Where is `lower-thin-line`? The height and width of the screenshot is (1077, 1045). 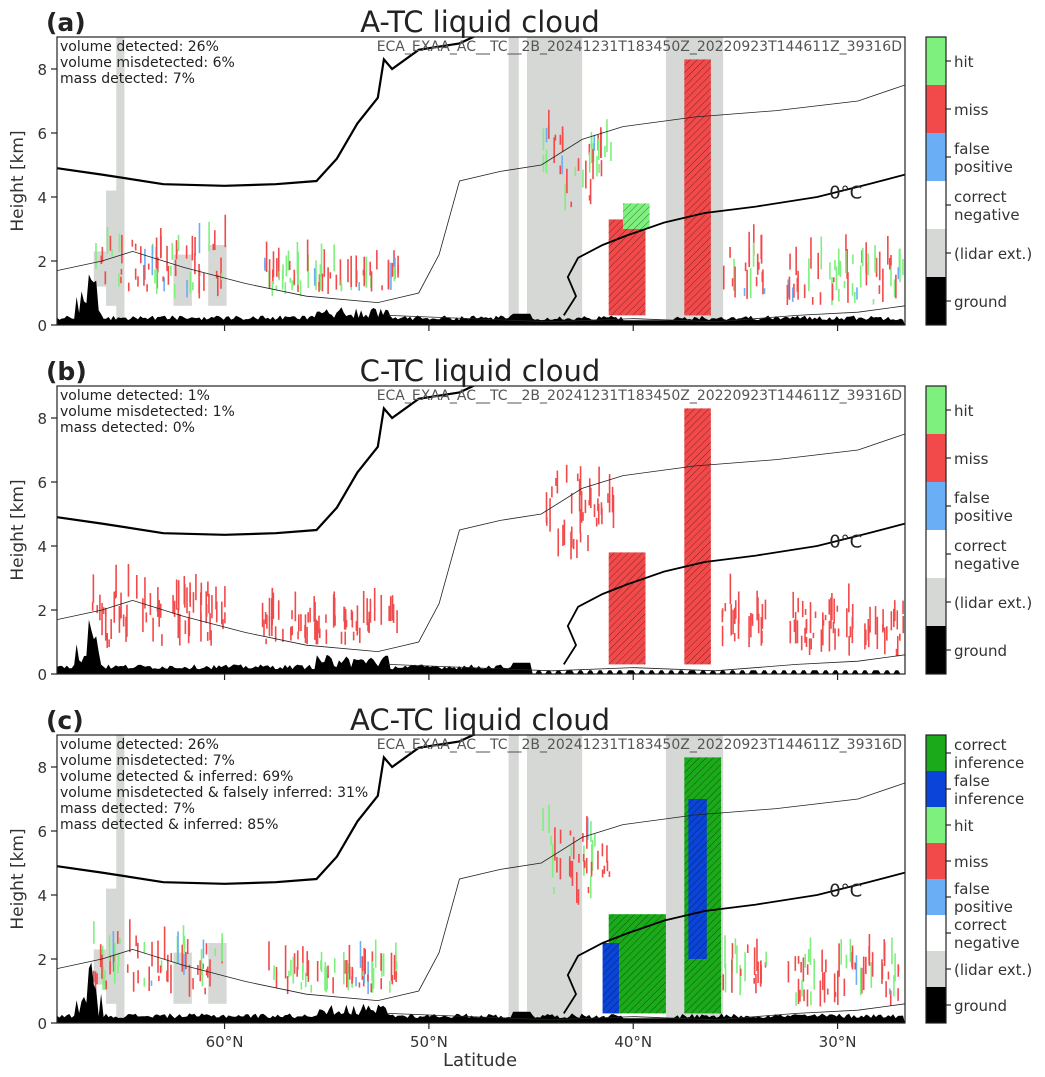
lower-thin-line is located at coordinates (646, 314).